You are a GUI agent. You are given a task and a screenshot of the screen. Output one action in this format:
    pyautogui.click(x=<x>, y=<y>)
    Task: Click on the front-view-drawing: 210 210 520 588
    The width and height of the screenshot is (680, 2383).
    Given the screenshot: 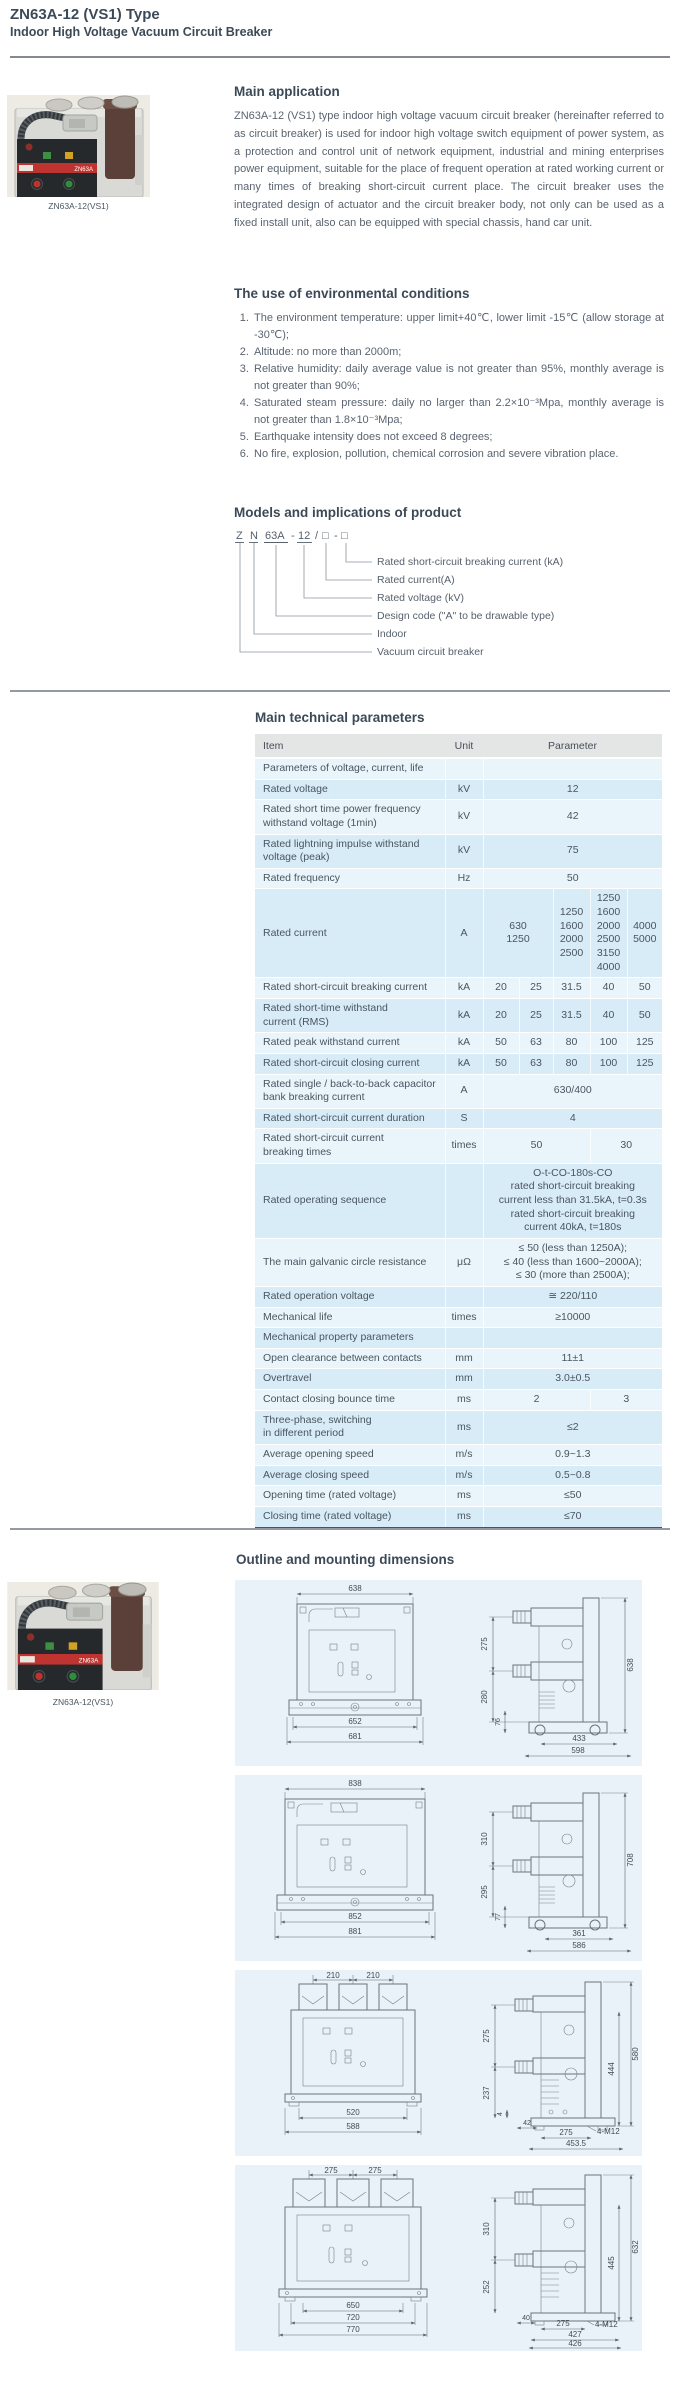 What is the action you would take?
    pyautogui.click(x=353, y=2053)
    